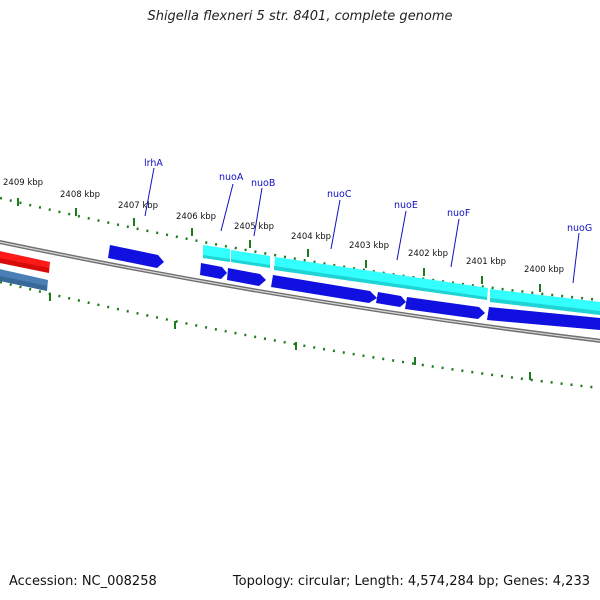 This screenshot has width=600, height=600. Describe the element at coordinates (368, 196) in the screenshot. I see `gene-labels: lrhA nuoA nuoB nuoC nuoE nuoF nuoG` at that location.